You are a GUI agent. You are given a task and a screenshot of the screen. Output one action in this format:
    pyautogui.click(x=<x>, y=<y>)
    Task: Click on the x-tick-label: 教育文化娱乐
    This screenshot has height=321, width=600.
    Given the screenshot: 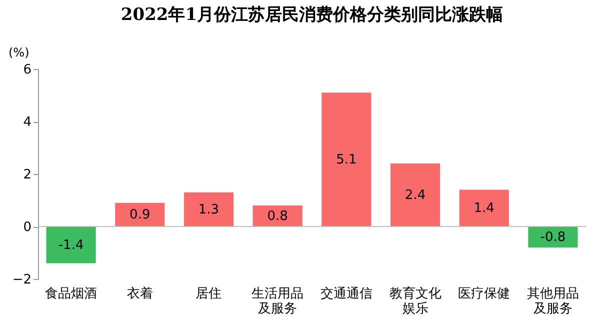 What is the action you would take?
    pyautogui.click(x=415, y=301)
    